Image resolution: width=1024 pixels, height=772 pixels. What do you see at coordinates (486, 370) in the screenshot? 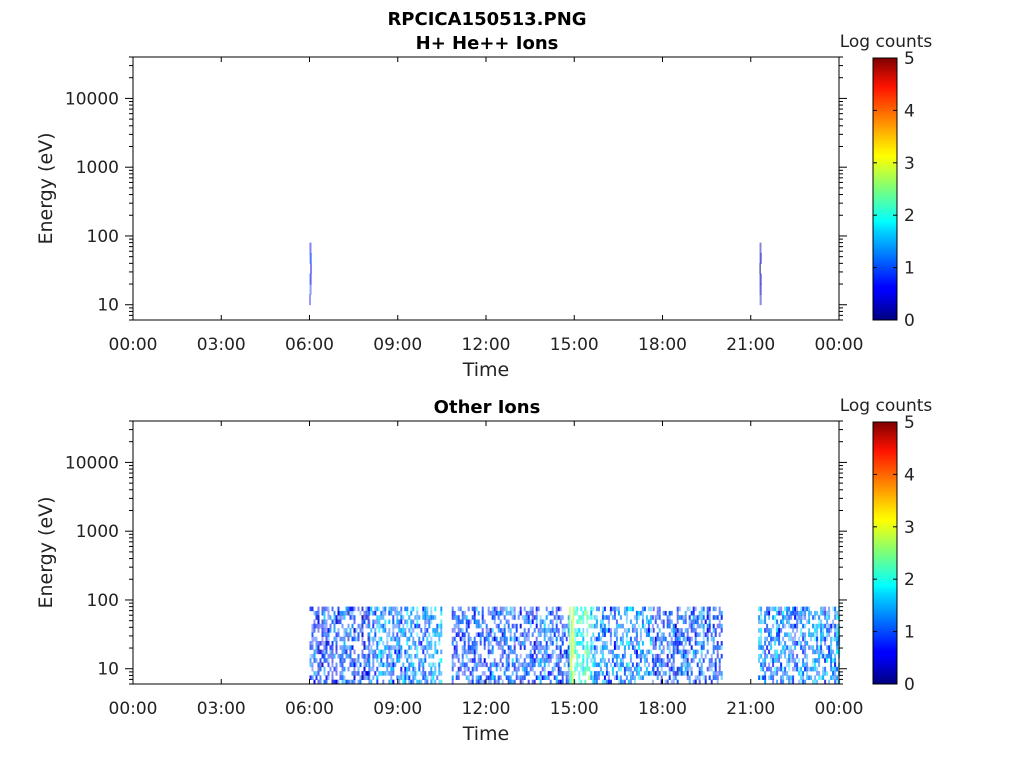
I see `x-axis-label: Time` at bounding box center [486, 370].